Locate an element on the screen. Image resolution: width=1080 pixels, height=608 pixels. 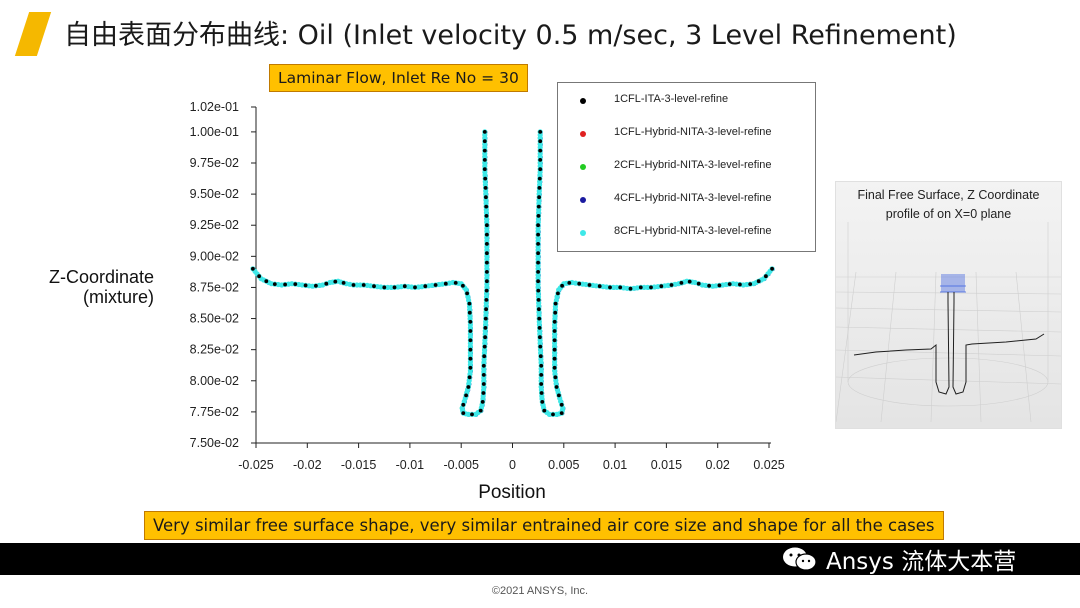
wechat-icon is located at coordinates (800, 559).